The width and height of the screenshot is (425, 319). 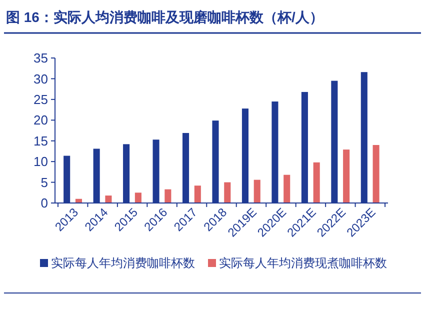 I want to click on y-tick-label: 0, so click(x=44, y=203).